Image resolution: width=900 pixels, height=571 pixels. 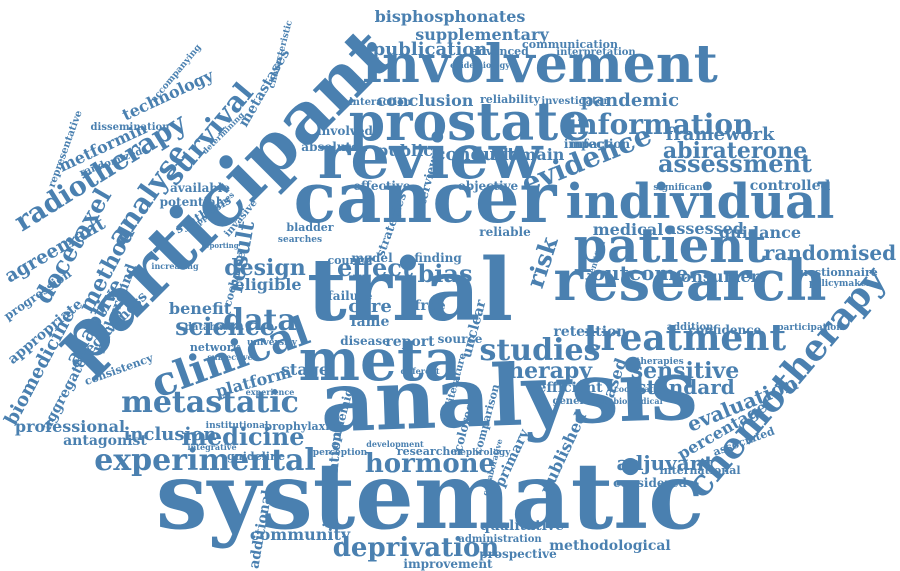 I want to click on cloud-word-adjuvant: adjuvant, so click(x=665, y=463).